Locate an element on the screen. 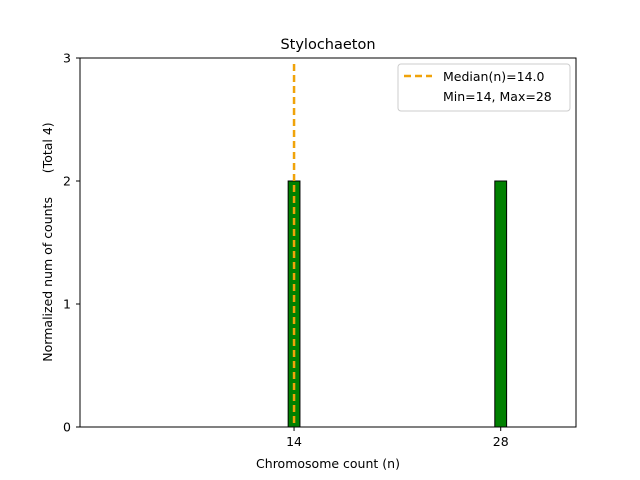 This screenshot has width=640, height=480. y-axis-ticks: 0 1 2 3 is located at coordinates (71, 243).